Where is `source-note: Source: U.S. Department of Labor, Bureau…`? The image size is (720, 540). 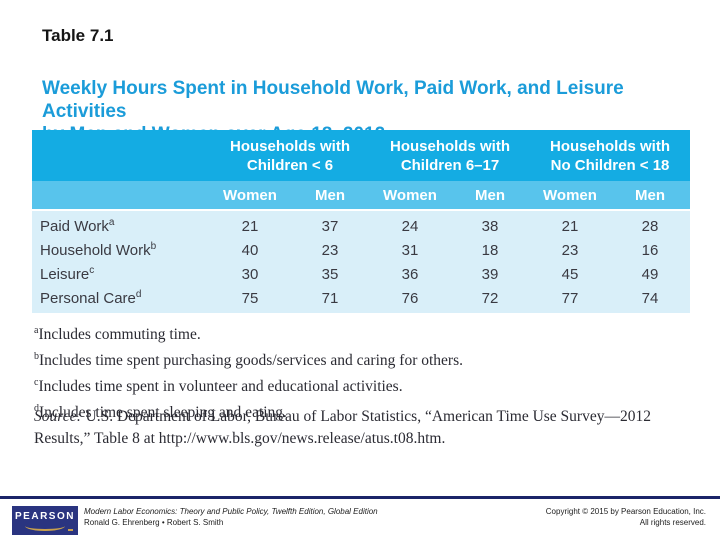
source-note: Source: U.S. Department of Labor, Bureau… is located at coordinates (365, 428).